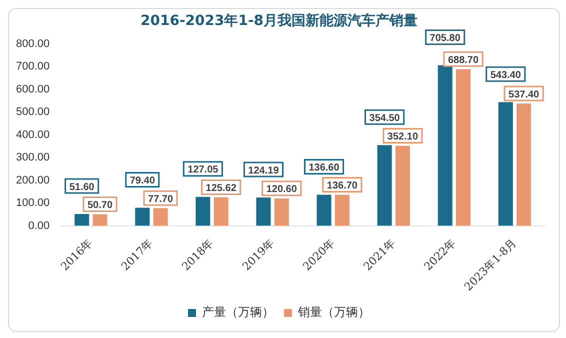 Image resolution: width=566 pixels, height=338 pixels. Describe the element at coordinates (82, 187) in the screenshot. I see `data-label: 51.60` at that location.